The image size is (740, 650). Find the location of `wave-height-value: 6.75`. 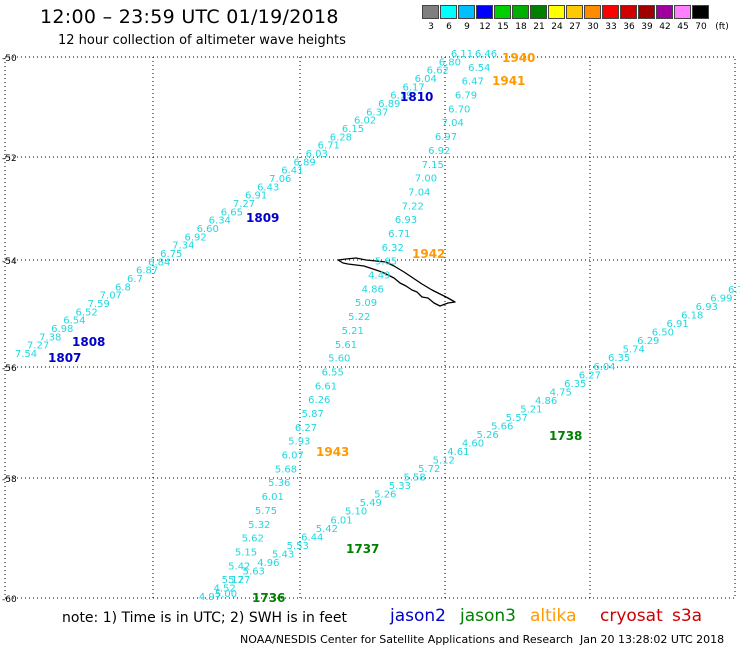

wave-height-value: 6.75 is located at coordinates (171, 254).